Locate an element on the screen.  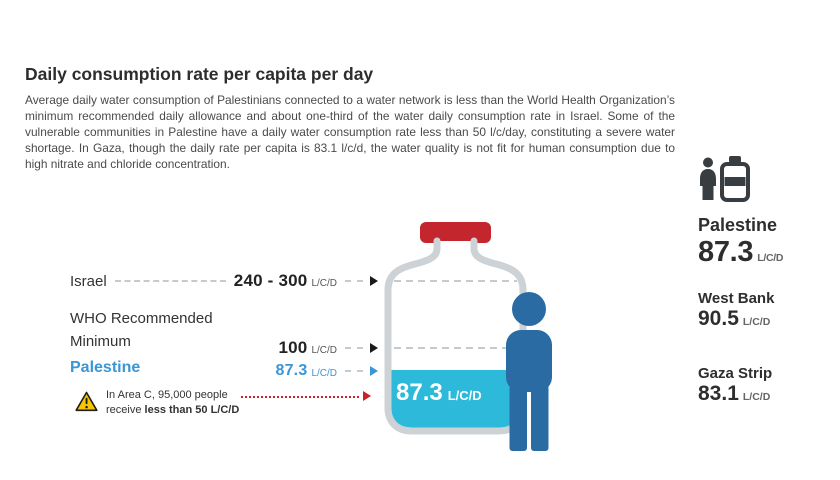
warning-text-bold: less than 50 L/C/D is located at coordinates (192, 410).